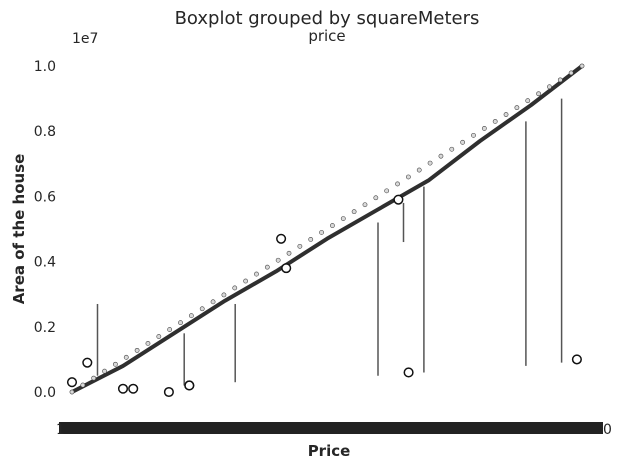 This screenshot has height=474, width=626. Describe the element at coordinates (607, 430) in the screenshot. I see `x-tick-label-end: 0` at that location.